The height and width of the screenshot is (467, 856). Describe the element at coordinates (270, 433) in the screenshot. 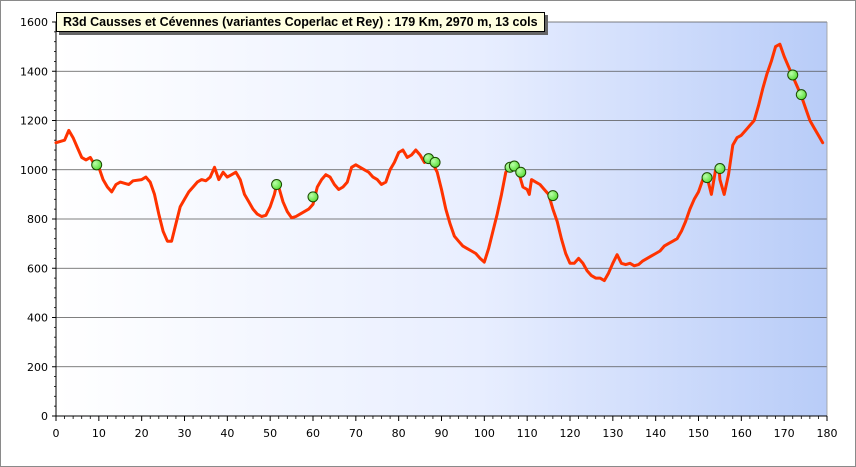

I see `x-tick-label-50: 50` at that location.